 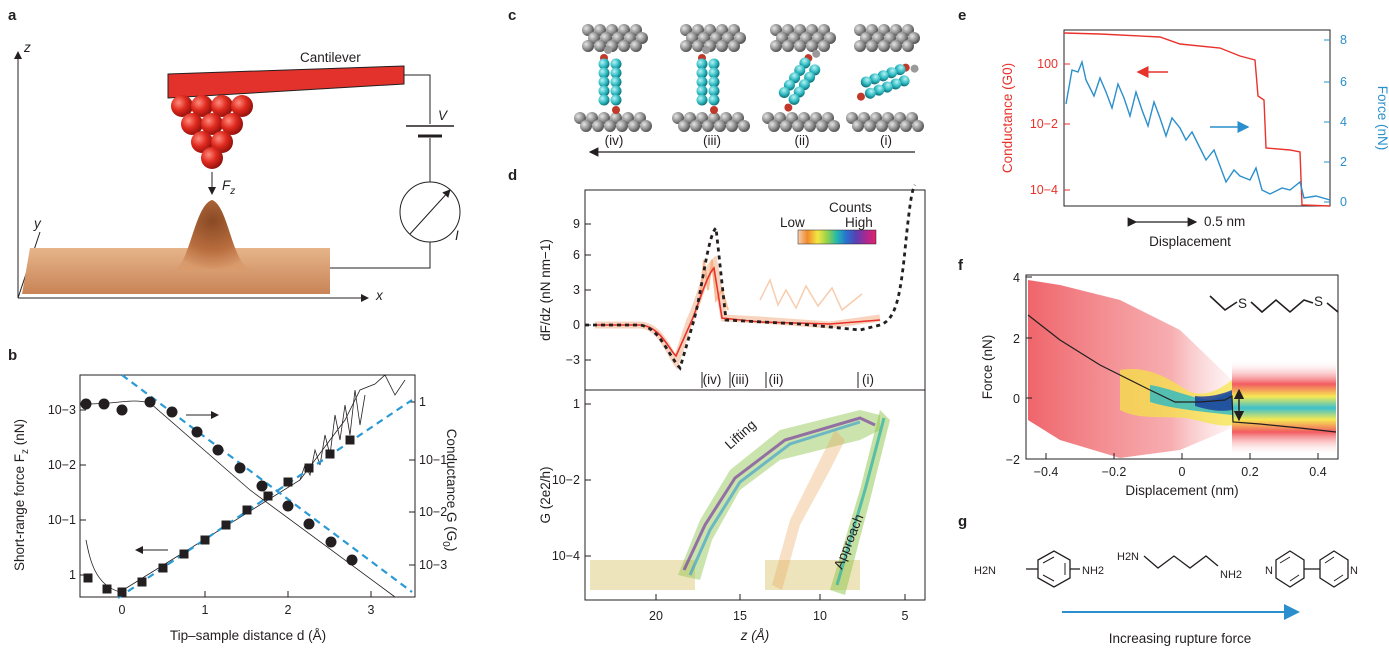 I want to click on b-ytick-left-label: 10−3, so click(x=62, y=410).